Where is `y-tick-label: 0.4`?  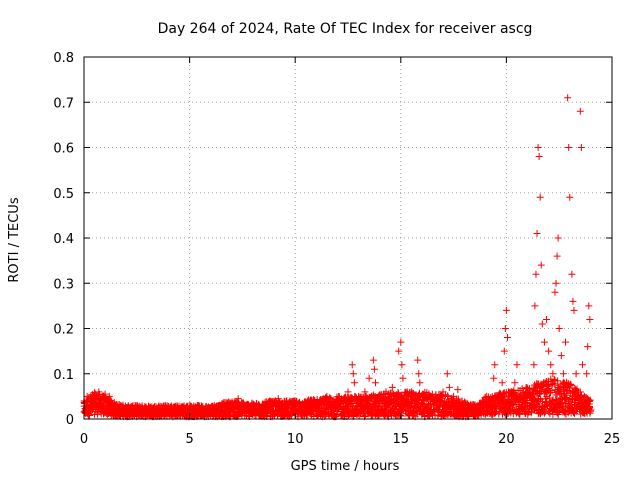
y-tick-label: 0.4 is located at coordinates (63, 239).